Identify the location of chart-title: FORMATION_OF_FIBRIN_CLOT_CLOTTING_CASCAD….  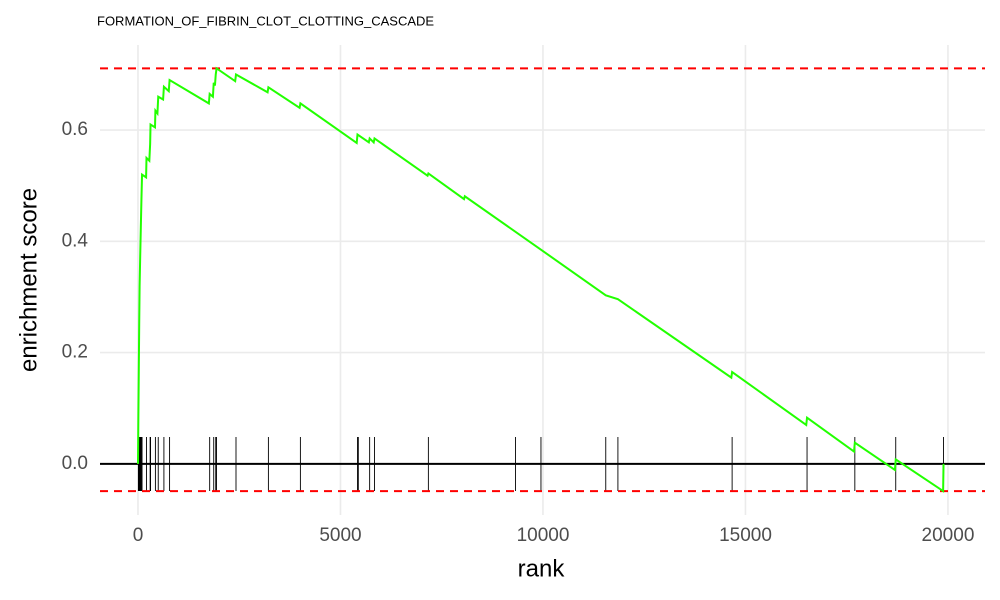
(265, 20).